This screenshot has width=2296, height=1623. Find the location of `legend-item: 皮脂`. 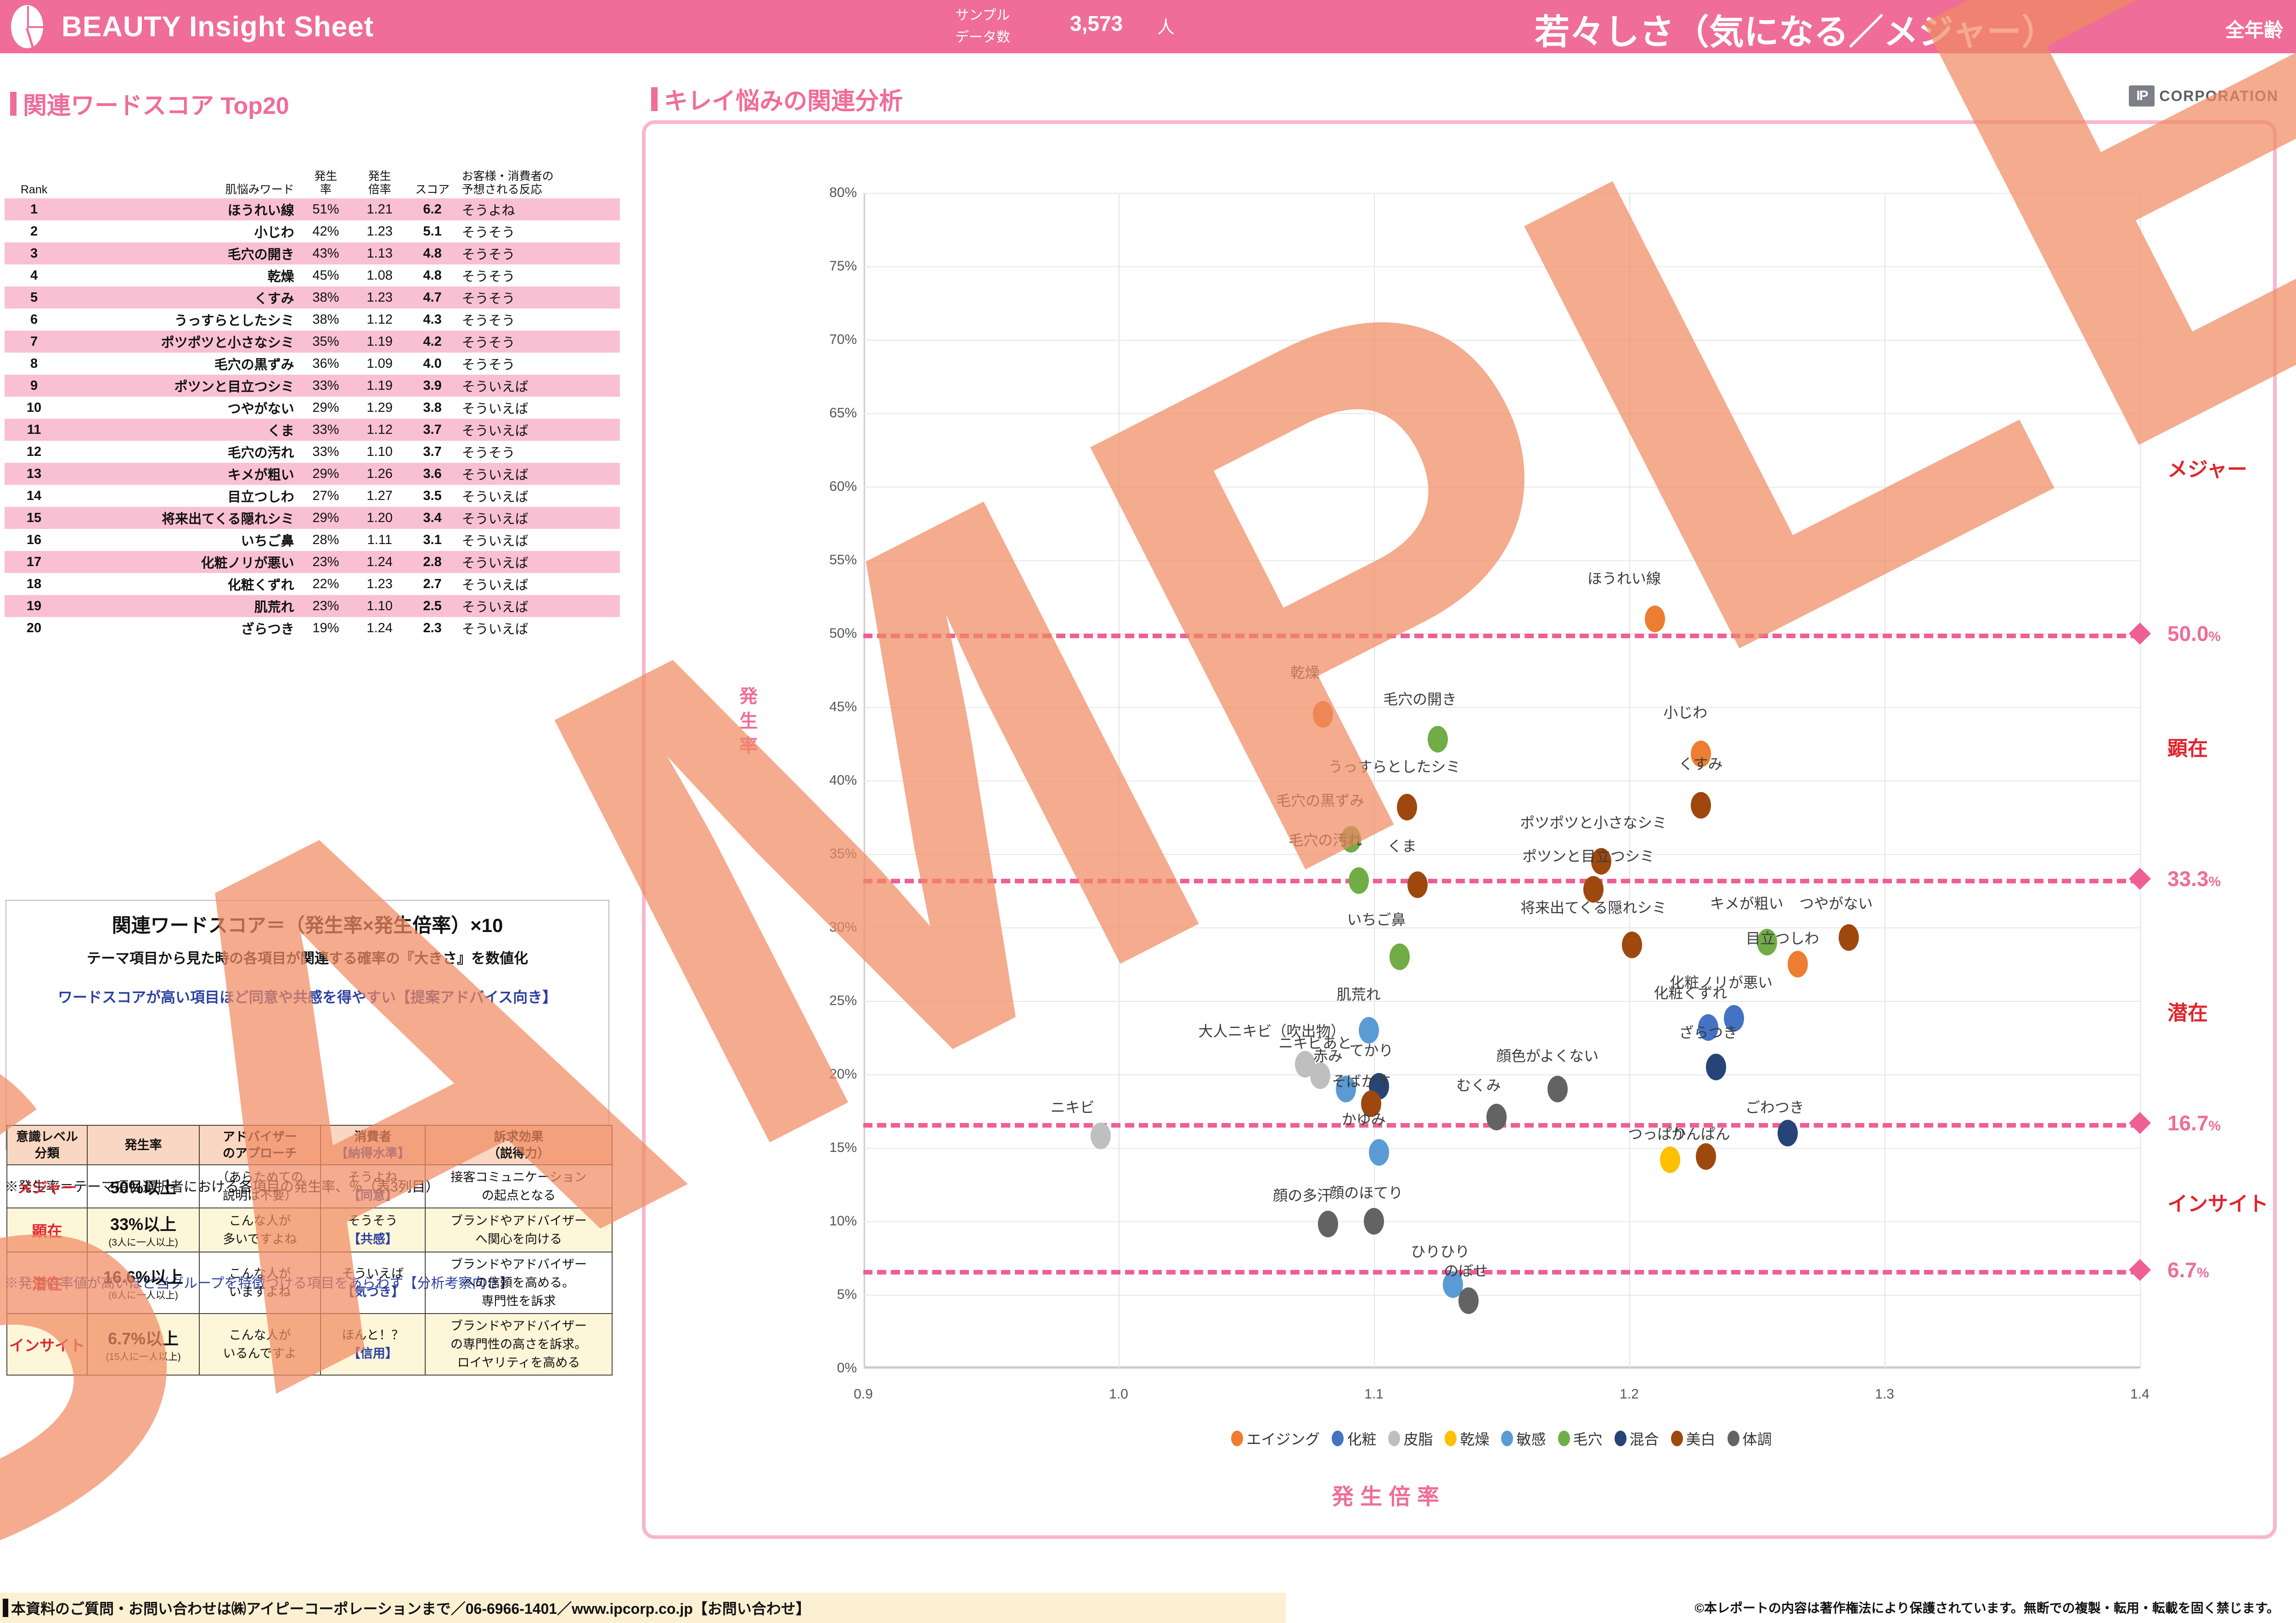

legend-item: 皮脂 is located at coordinates (1411, 1438).